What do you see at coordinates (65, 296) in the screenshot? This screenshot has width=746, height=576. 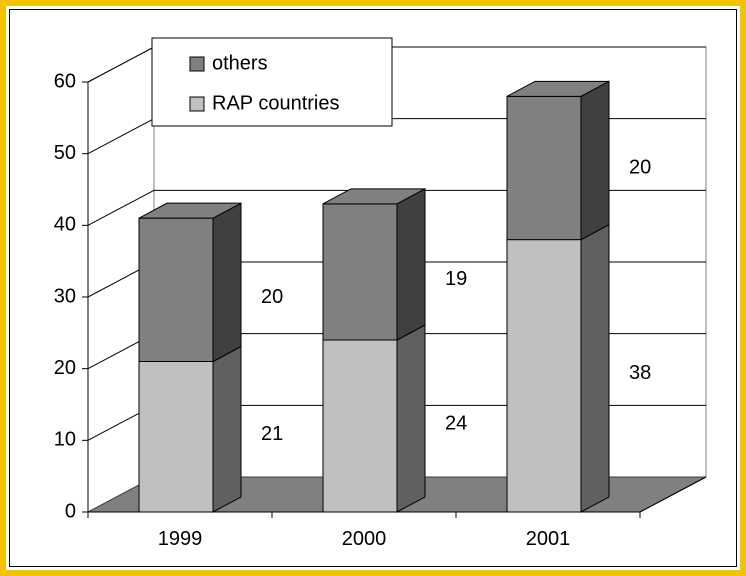 I see `y-tick-label: 30` at bounding box center [65, 296].